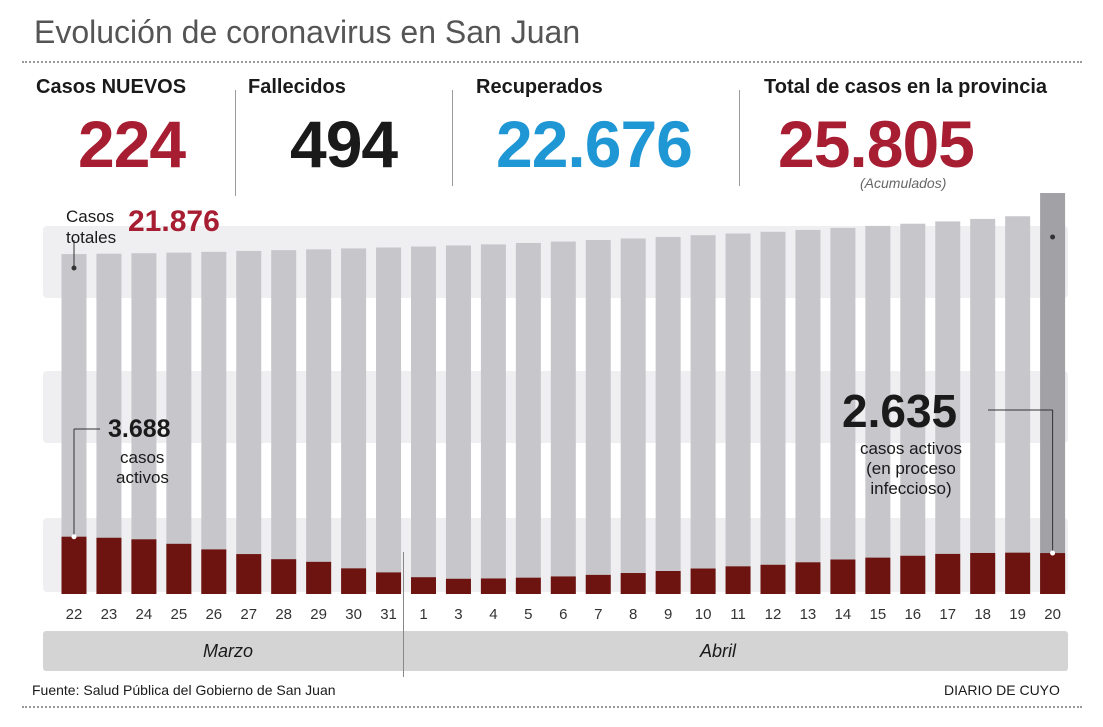 The image size is (1103, 727). Describe the element at coordinates (344, 144) in the screenshot. I see `fallecidos-value: 494` at that location.